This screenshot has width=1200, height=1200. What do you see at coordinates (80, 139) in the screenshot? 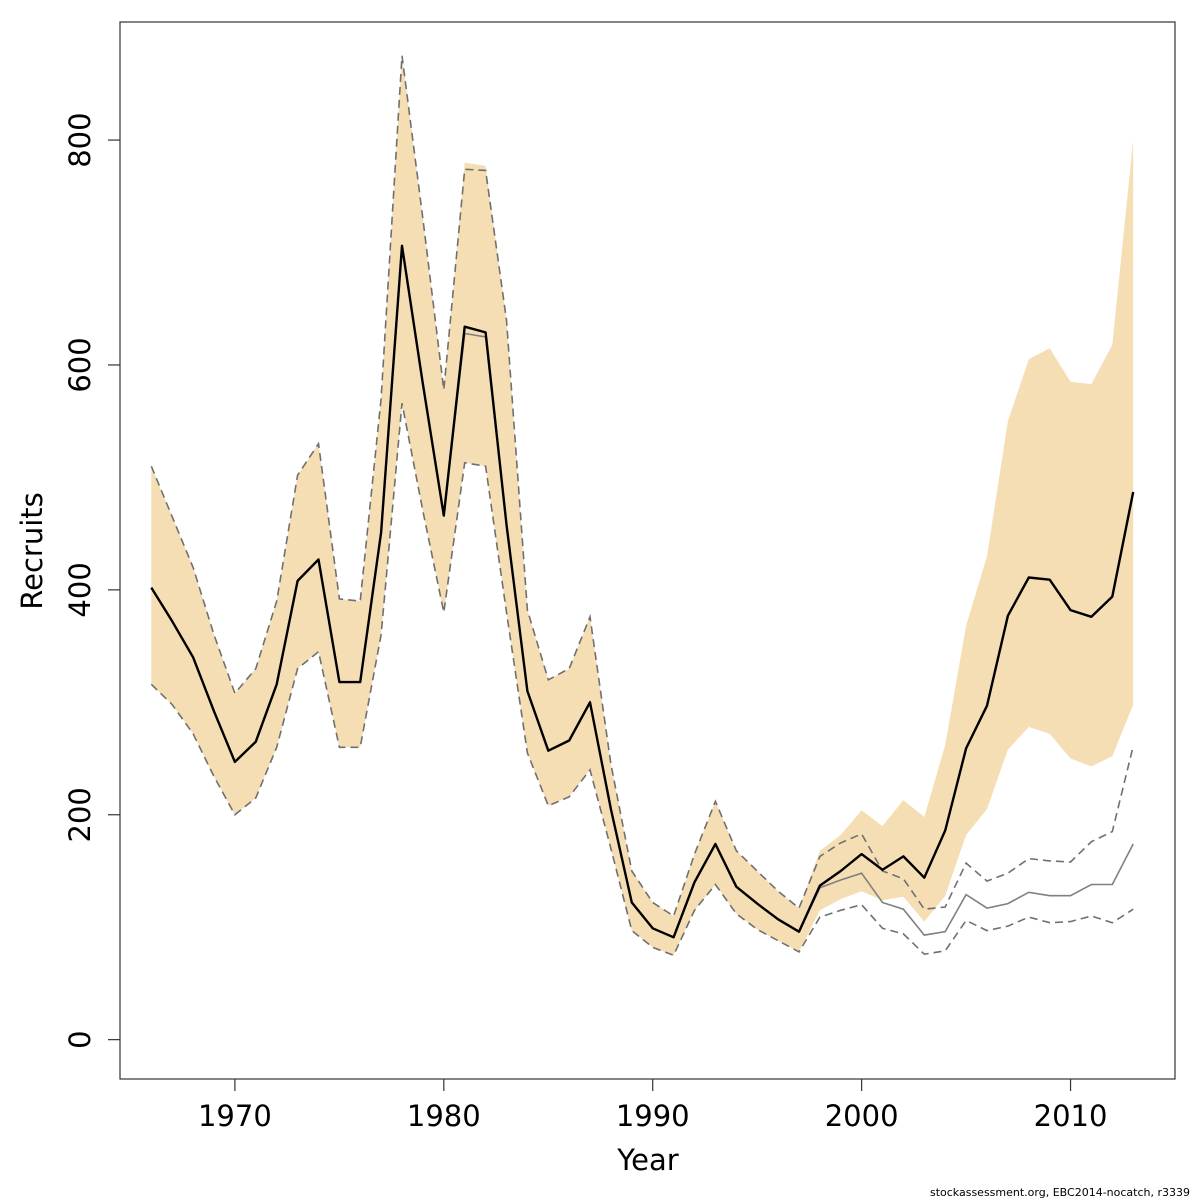
I see `y-tick-label: 800` at bounding box center [80, 139].